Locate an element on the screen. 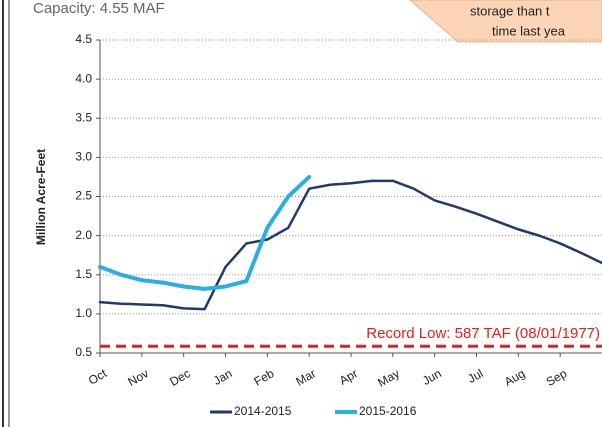  annotation-text: time last yea is located at coordinates (529, 30).